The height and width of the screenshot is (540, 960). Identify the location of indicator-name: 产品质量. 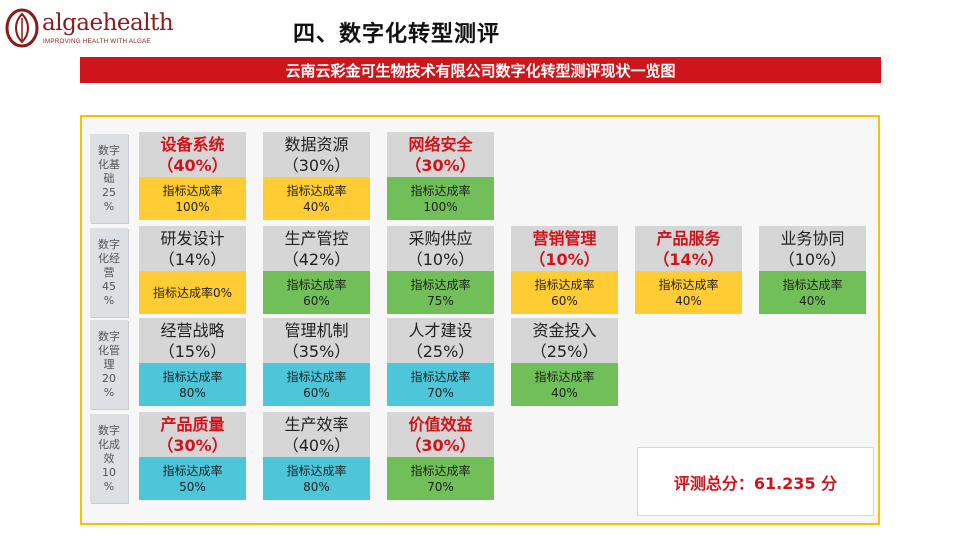
(192, 424).